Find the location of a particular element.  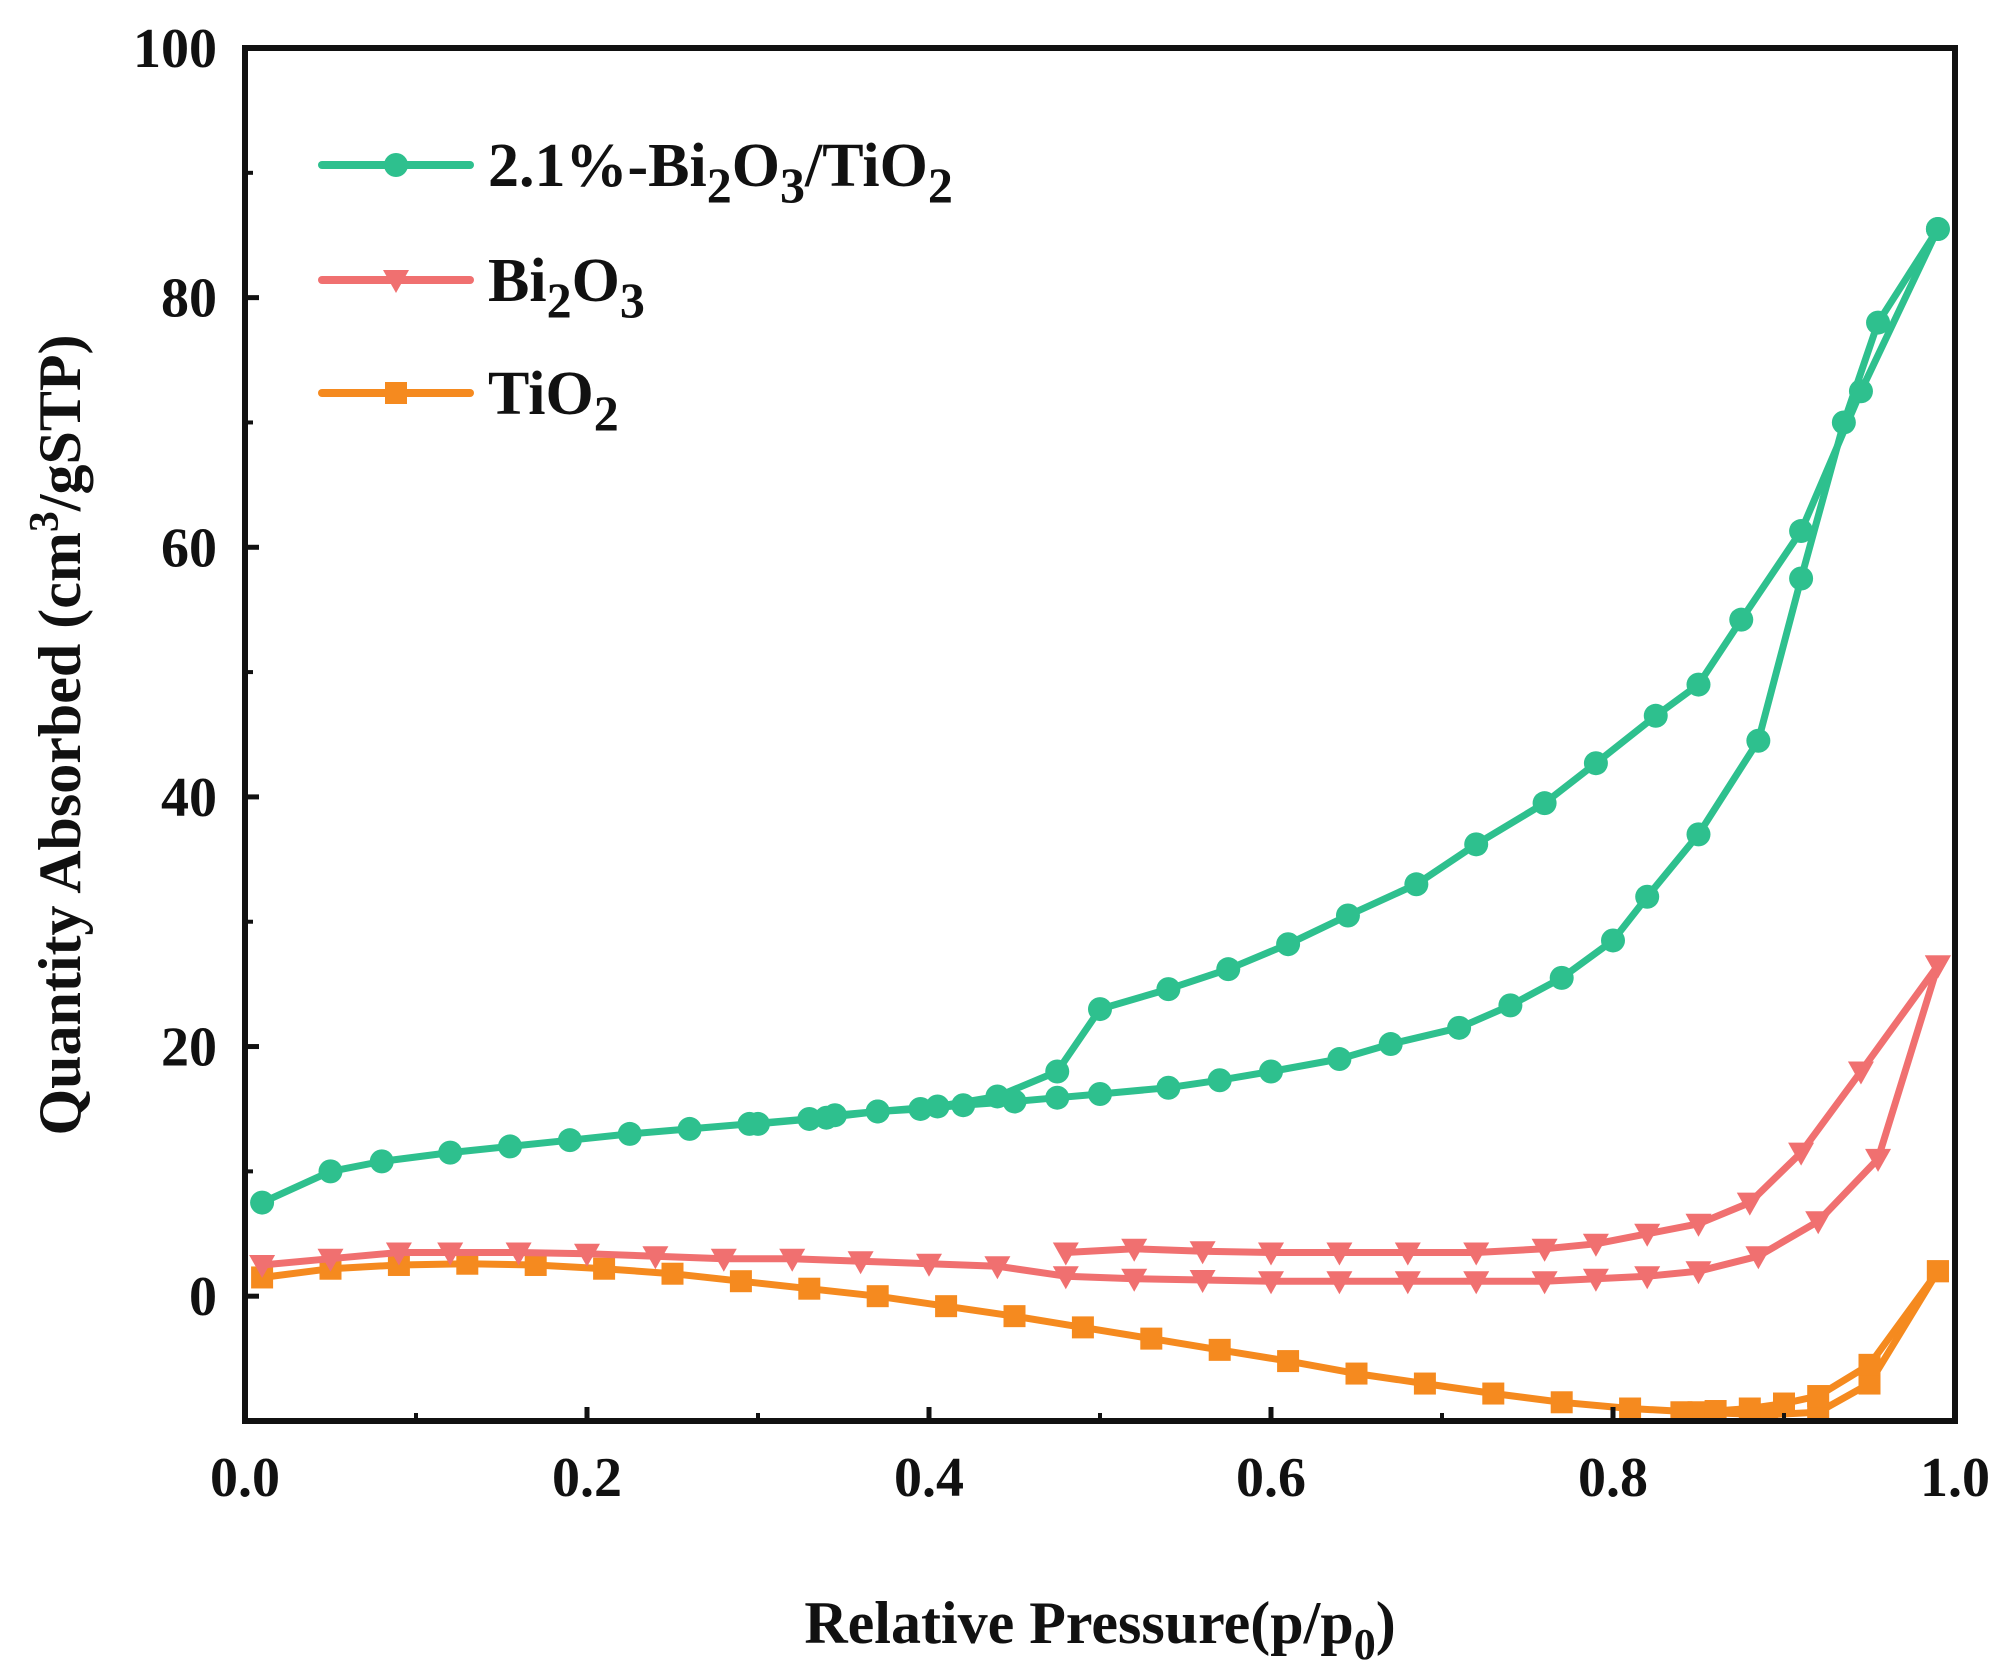

legend: 2.1%-Bi2O3/TiO2 Bi2O3 TiO2 is located at coordinates (635, 286).